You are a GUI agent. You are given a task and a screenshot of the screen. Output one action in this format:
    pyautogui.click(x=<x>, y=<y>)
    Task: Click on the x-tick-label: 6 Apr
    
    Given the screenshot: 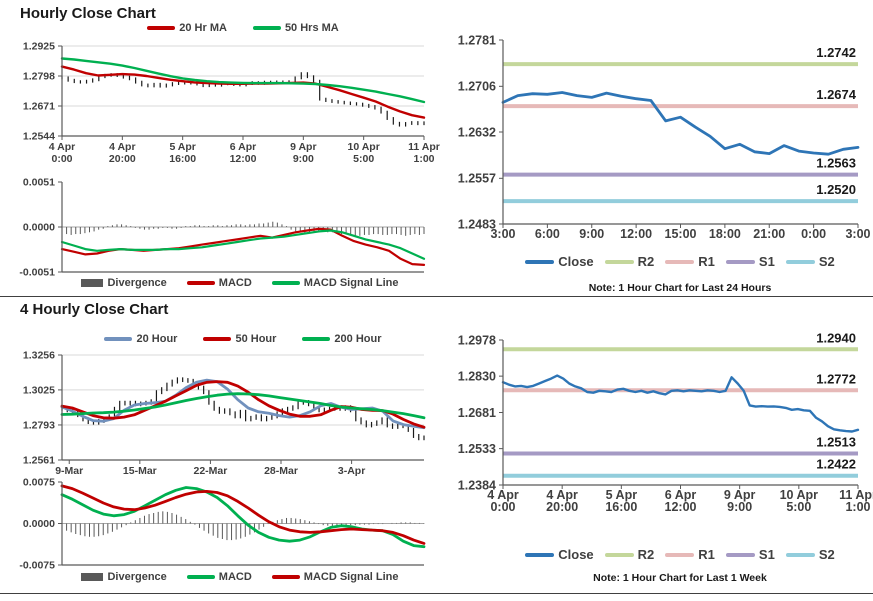 What is the action you would take?
    pyautogui.click(x=243, y=147)
    